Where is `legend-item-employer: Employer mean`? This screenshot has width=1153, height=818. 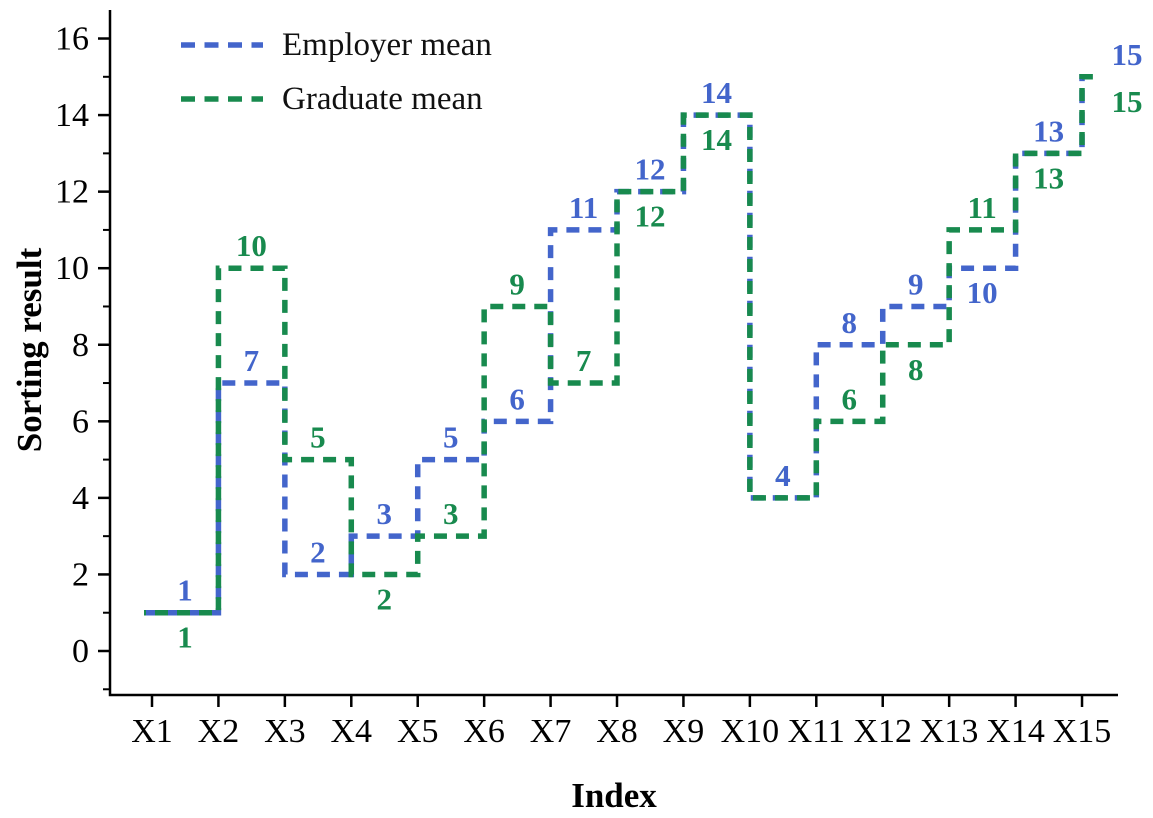
legend-item-employer: Employer mean is located at coordinates (335, 45).